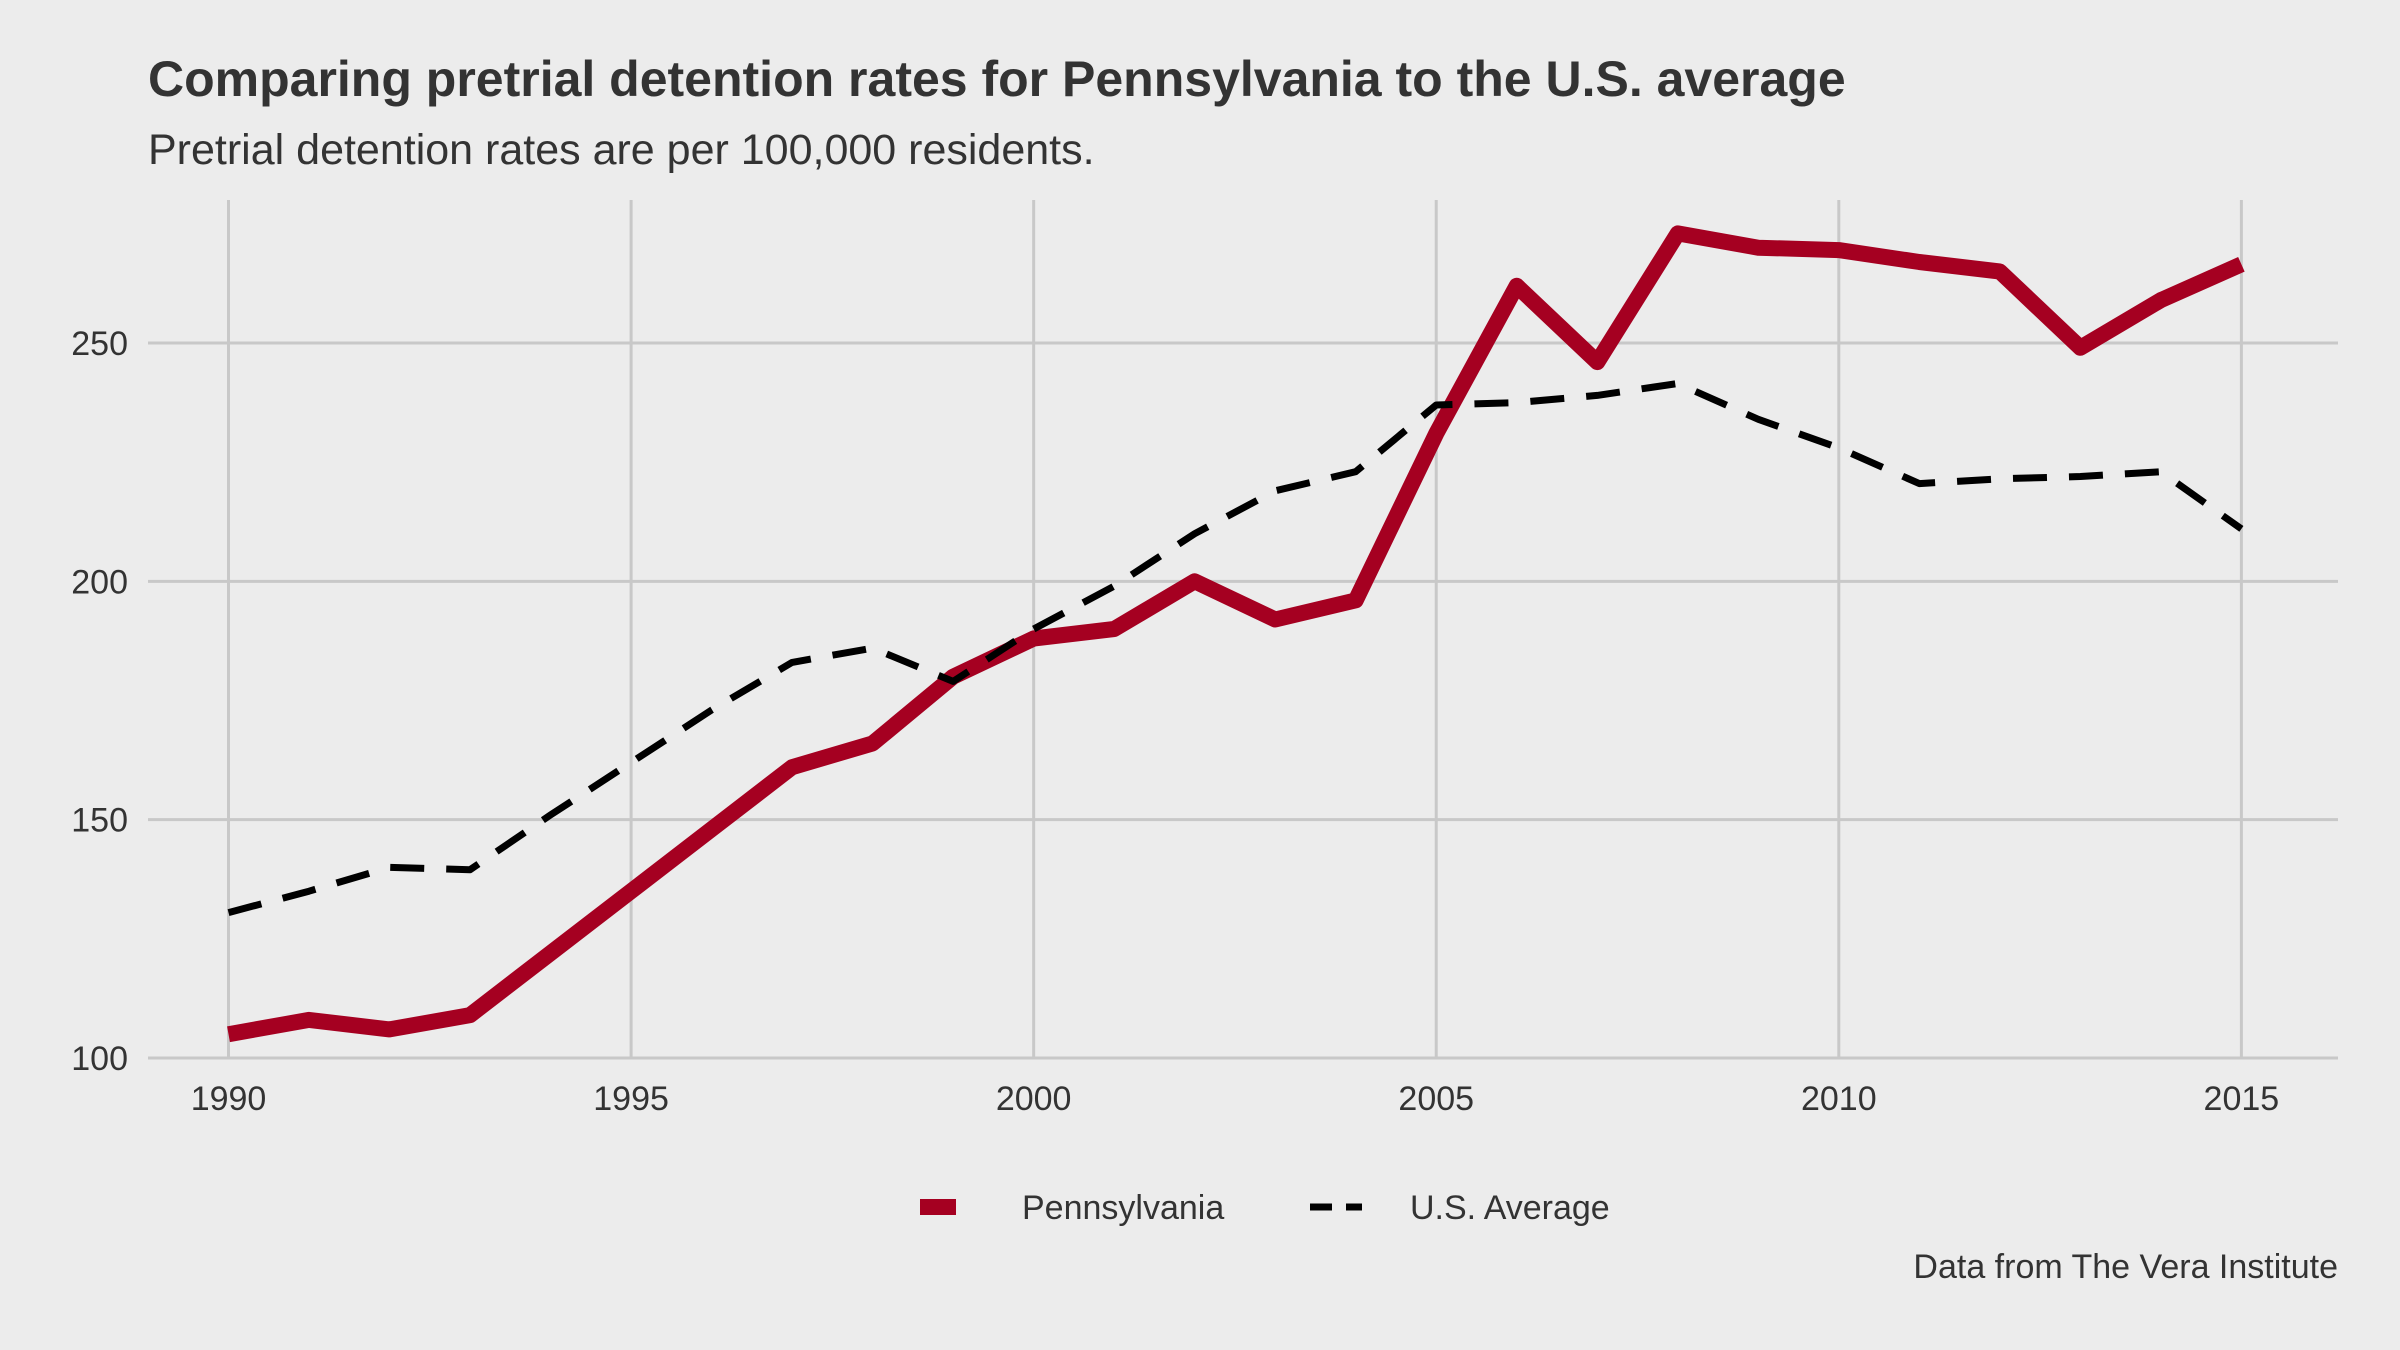  I want to click on legend: Pennsylvania U.S. Average, so click(1265, 1208).